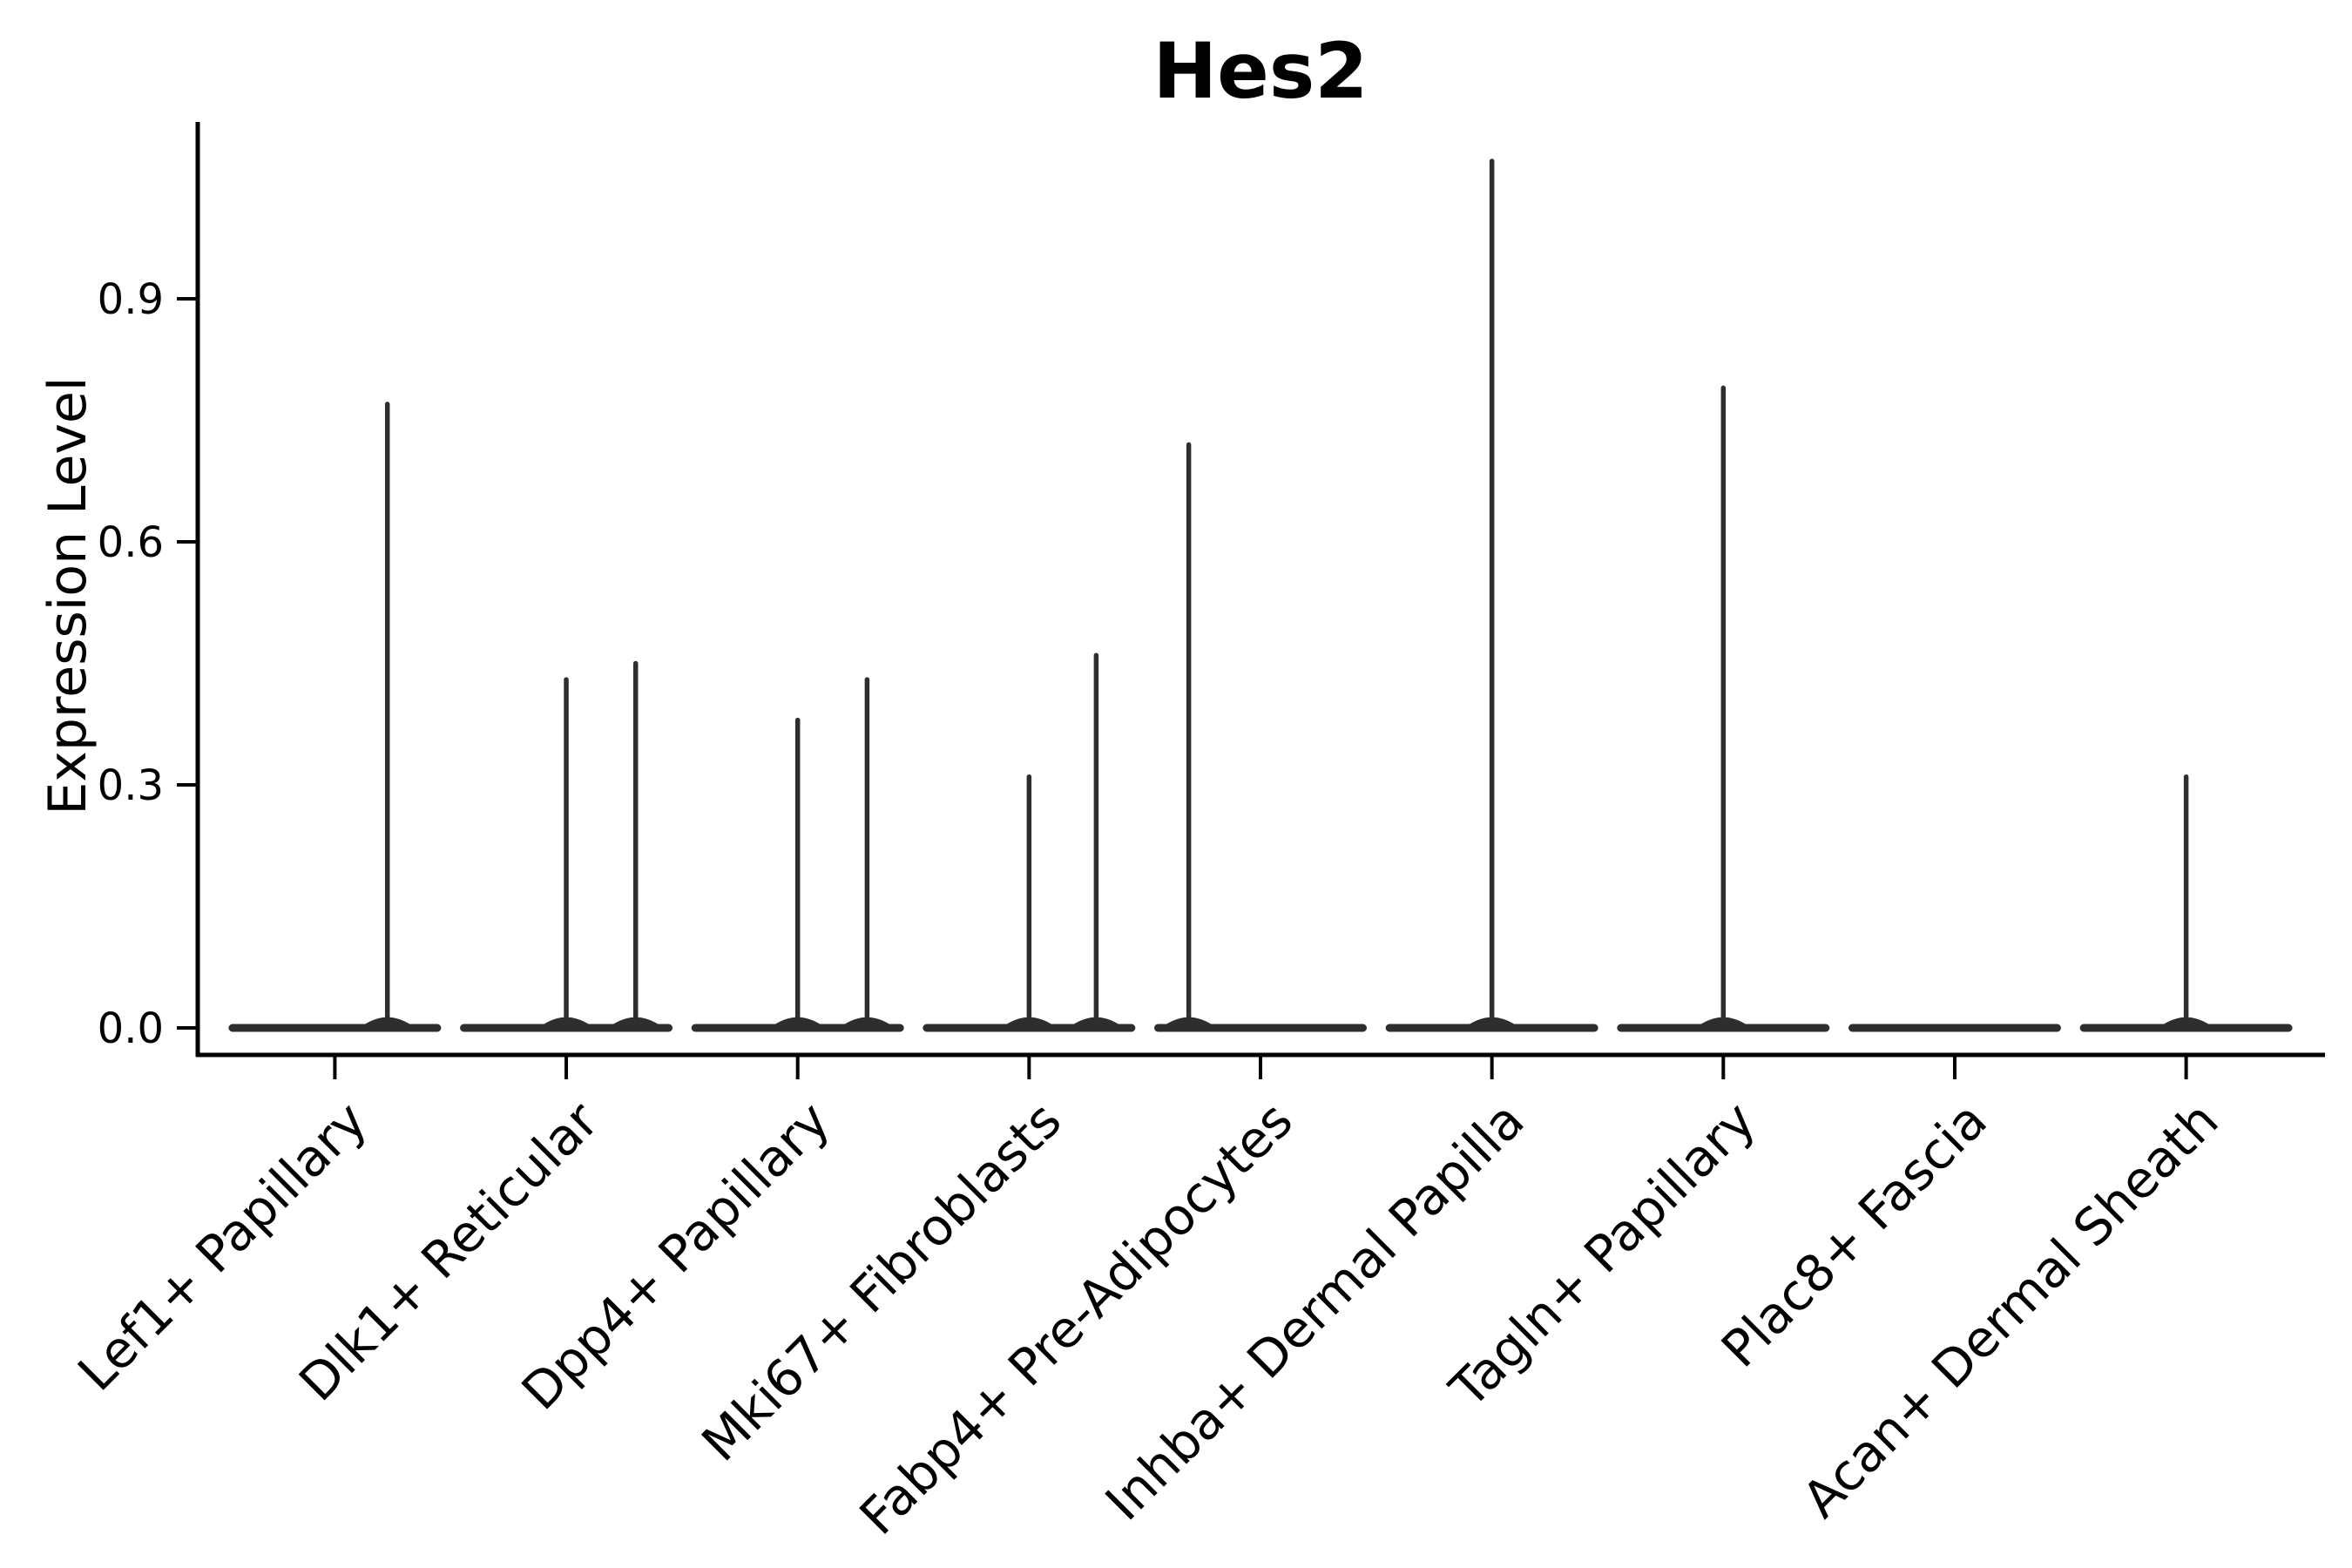 The width and height of the screenshot is (2352, 1568). What do you see at coordinates (1315, 1311) in the screenshot?
I see `x-tick-label-6: Inhba+ Dermal Papilla` at bounding box center [1315, 1311].